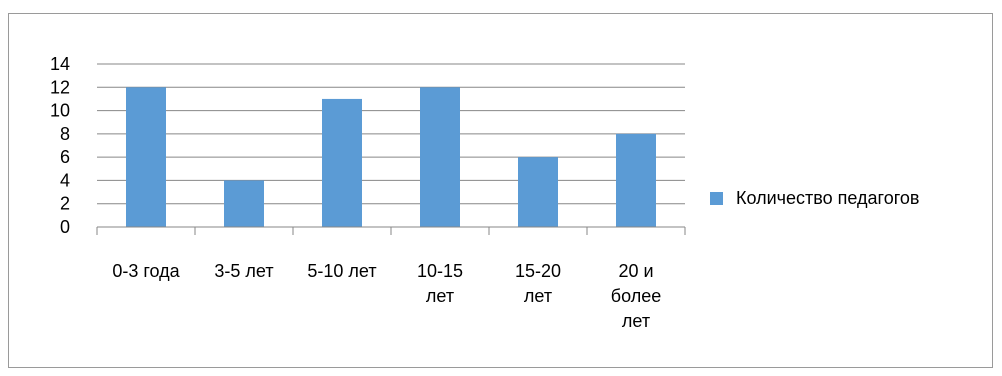  I want to click on y-tick-label: 14, so click(60, 64).